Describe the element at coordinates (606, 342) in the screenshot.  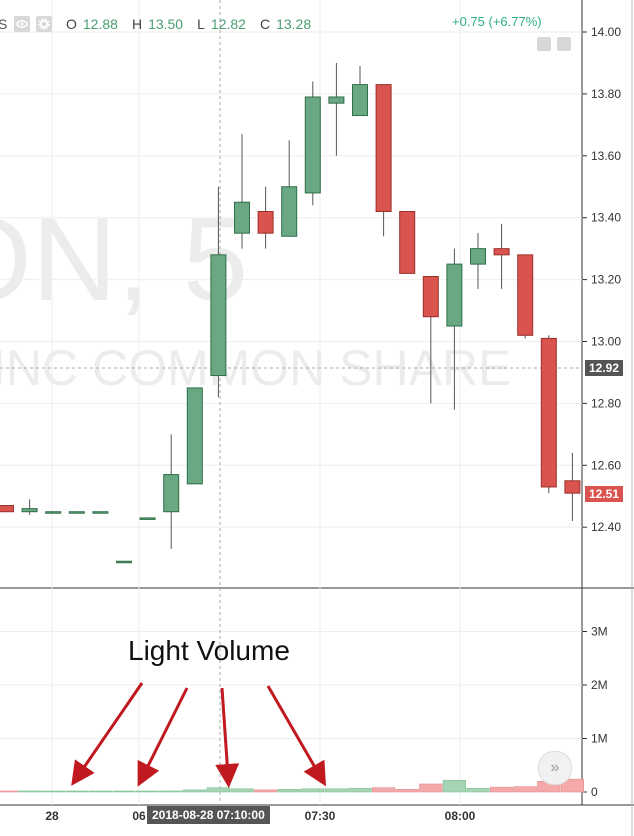
I see `price-tick-label: 13.00` at that location.